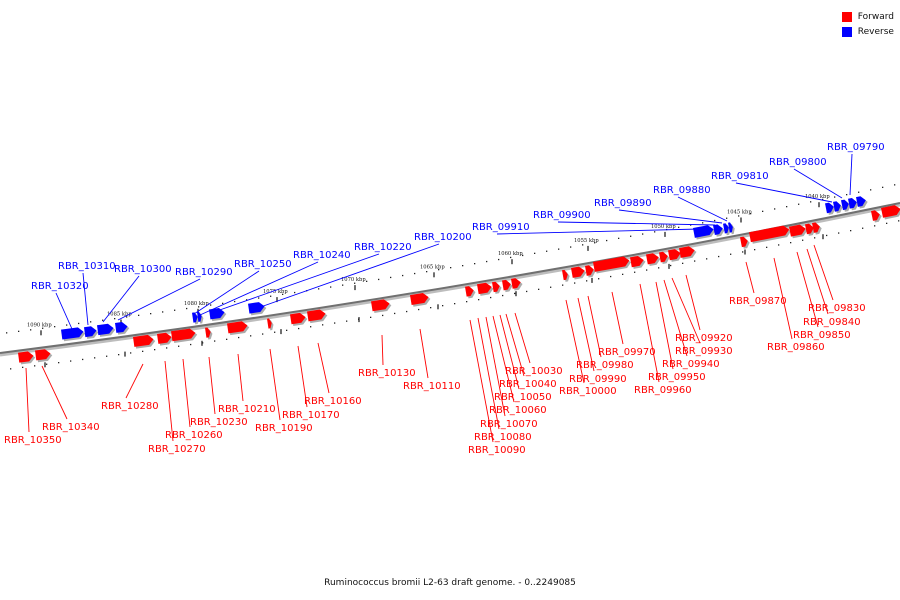 The width and height of the screenshot is (900, 600). What do you see at coordinates (832, 322) in the screenshot?
I see `gene-label-forward: RBR_09840` at bounding box center [832, 322].